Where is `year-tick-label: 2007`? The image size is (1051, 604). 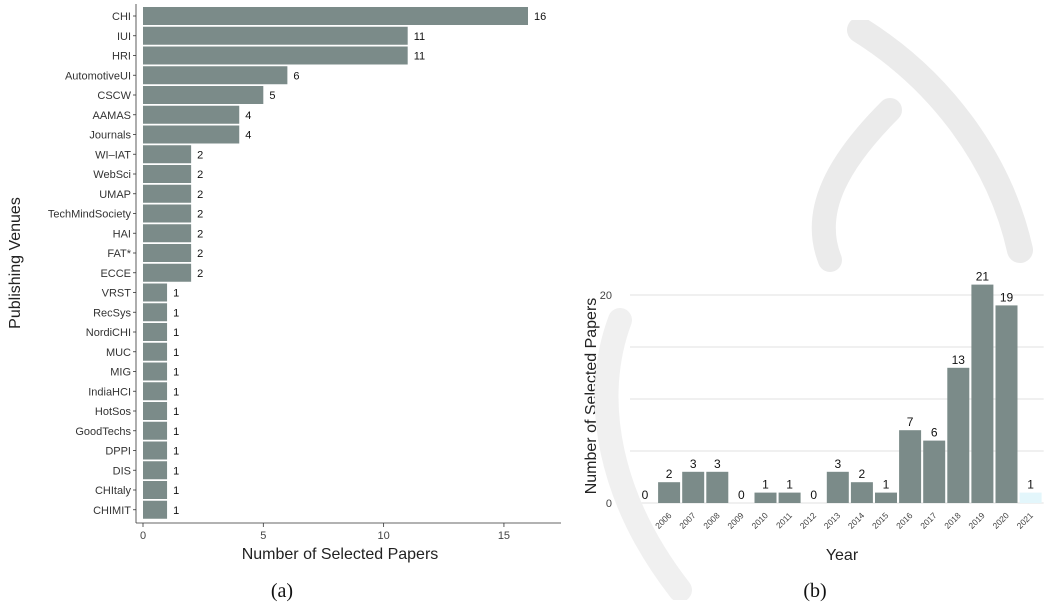 year-tick-label: 2007 is located at coordinates (687, 520).